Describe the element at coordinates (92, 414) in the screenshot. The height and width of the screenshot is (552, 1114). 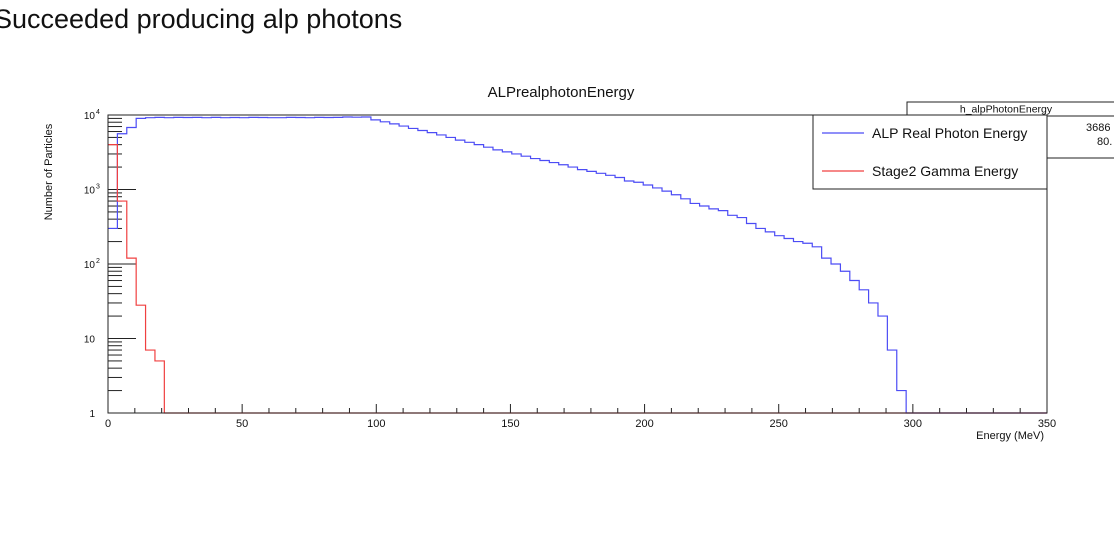
I see `y-tick-label: 1` at that location.